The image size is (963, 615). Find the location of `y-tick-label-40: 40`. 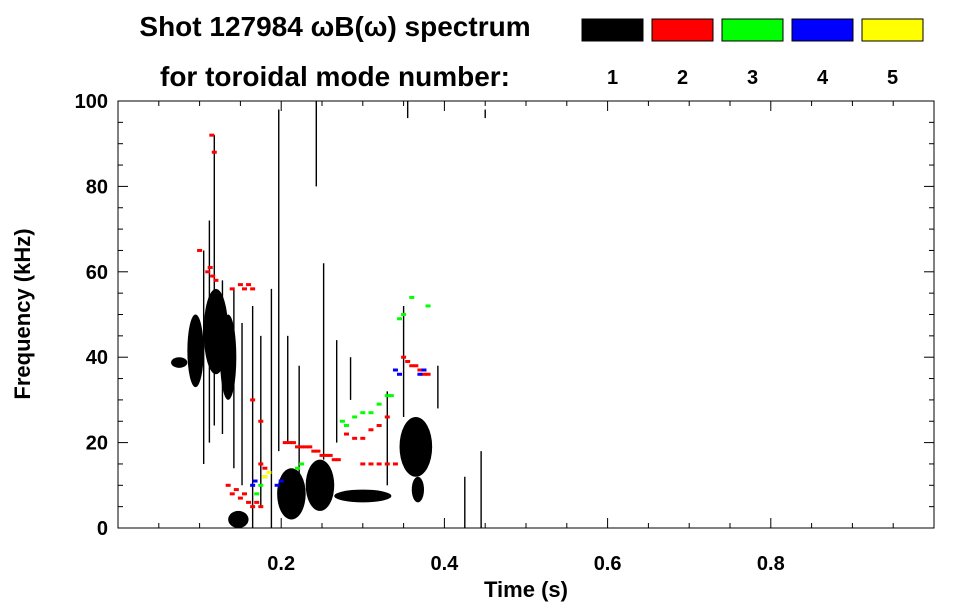

y-tick-label-40: 40 is located at coordinates (97, 358).